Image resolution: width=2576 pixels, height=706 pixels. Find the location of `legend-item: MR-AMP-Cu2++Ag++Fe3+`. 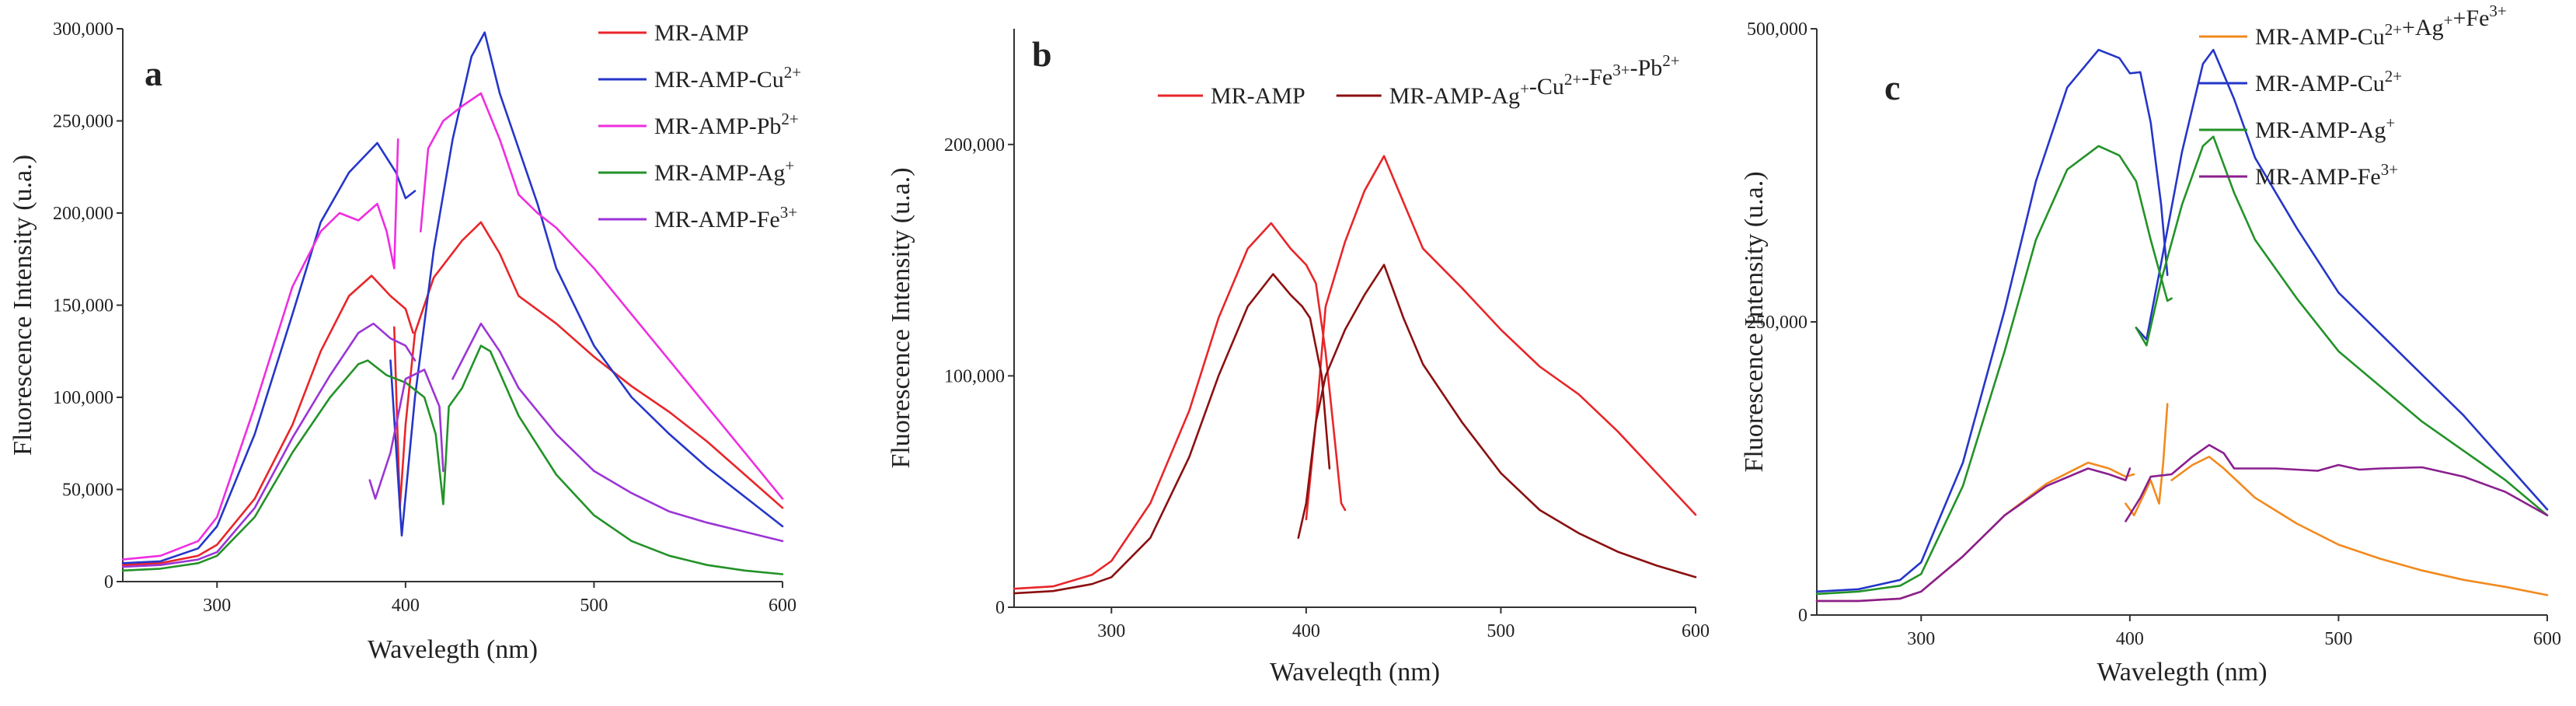

legend-item: MR-AMP-Cu2++Ag++Fe3+ is located at coordinates (2353, 26).